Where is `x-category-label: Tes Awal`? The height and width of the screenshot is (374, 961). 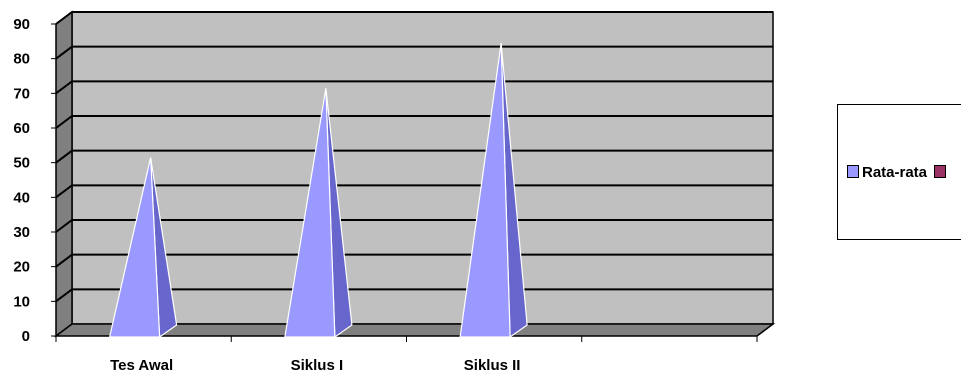
x-category-label: Tes Awal is located at coordinates (141, 365).